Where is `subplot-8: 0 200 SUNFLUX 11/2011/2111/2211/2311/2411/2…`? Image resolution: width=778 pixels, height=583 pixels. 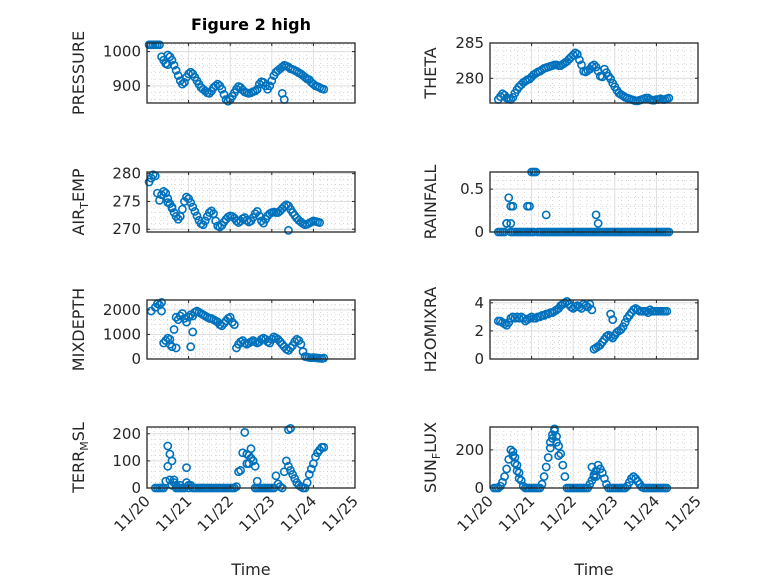 subplot-8: 0 200 SUNFLUX 11/2011/2111/2211/2311/2411/2… is located at coordinates (563, 500).